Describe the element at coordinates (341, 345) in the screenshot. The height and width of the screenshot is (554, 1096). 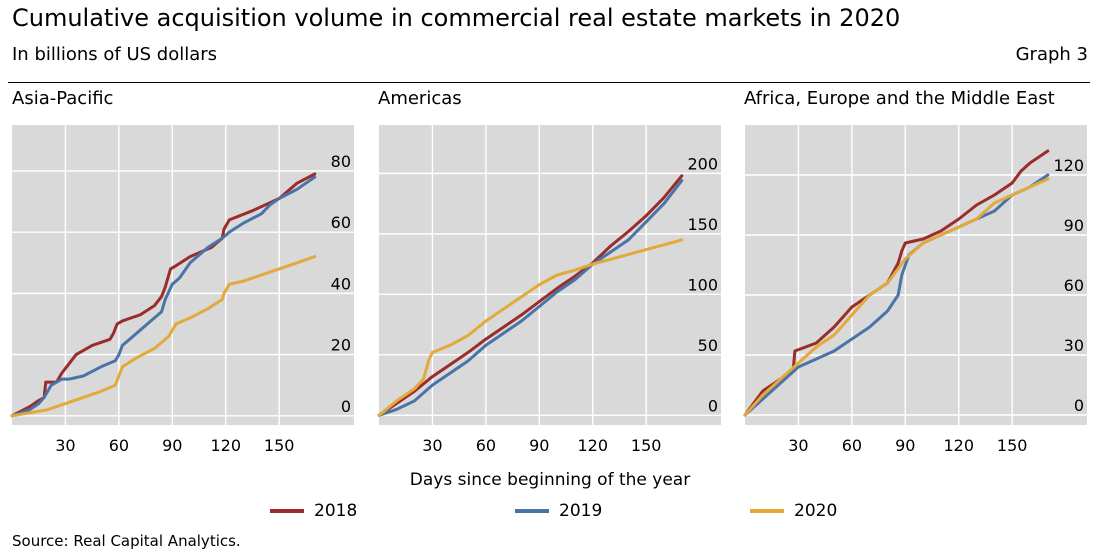
I see `y-tick-label: 20` at that location.